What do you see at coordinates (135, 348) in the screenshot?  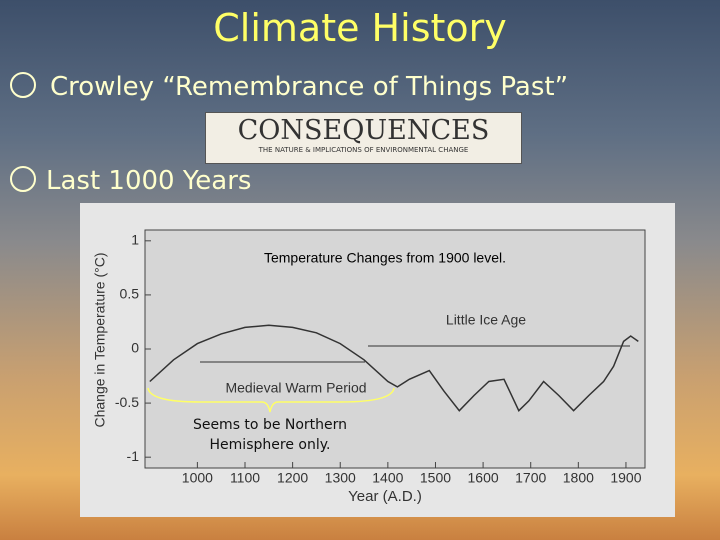 I see `y-tick-label: 0` at bounding box center [135, 348].